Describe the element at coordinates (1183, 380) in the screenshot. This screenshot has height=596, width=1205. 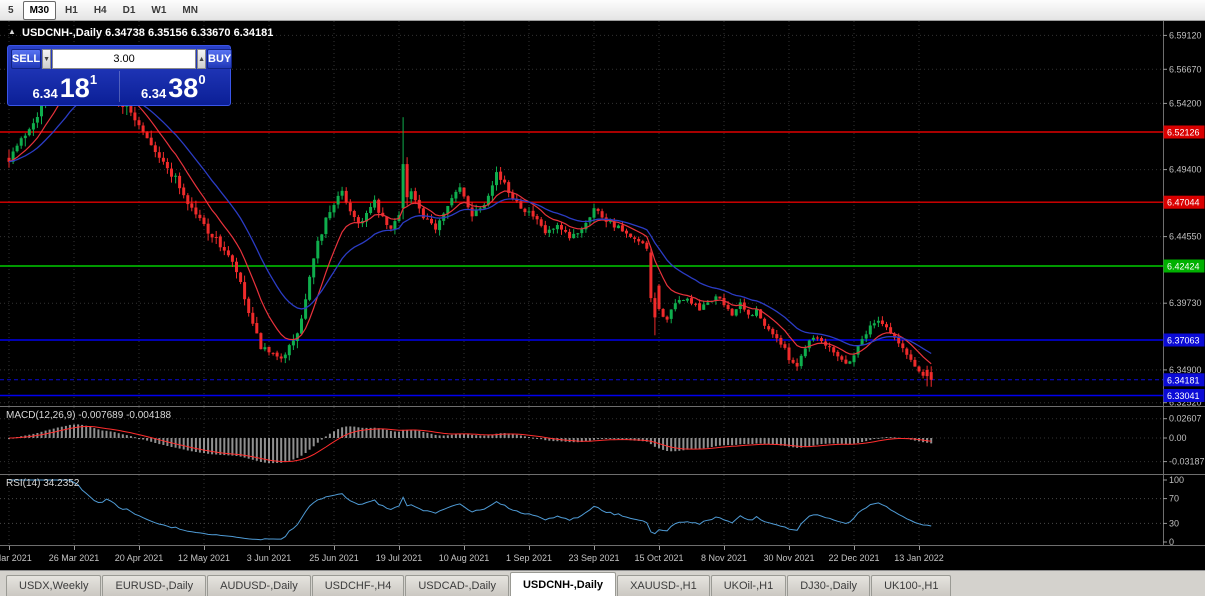
I see `svg-text: 6.34181` at that location.